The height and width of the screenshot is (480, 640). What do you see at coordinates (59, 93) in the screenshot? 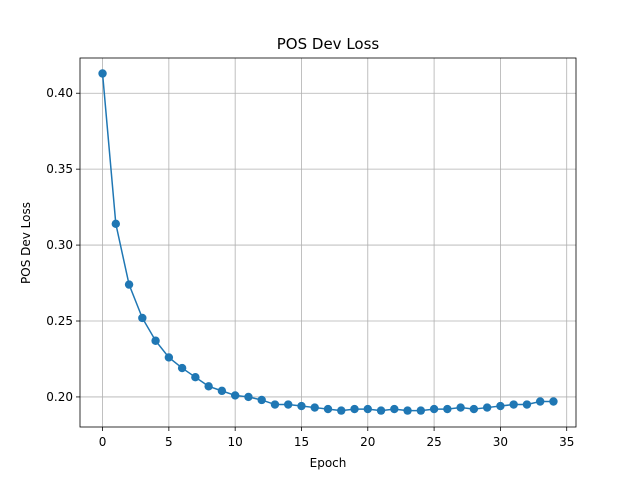
I see `y-tick-label: 0.40` at bounding box center [59, 93].